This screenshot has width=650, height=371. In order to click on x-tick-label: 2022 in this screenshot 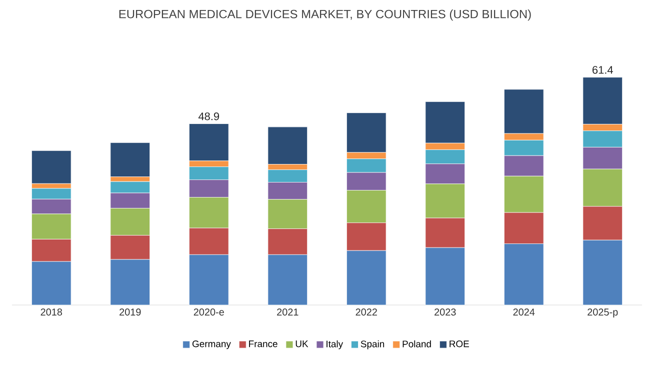, I will do `click(366, 312)`.